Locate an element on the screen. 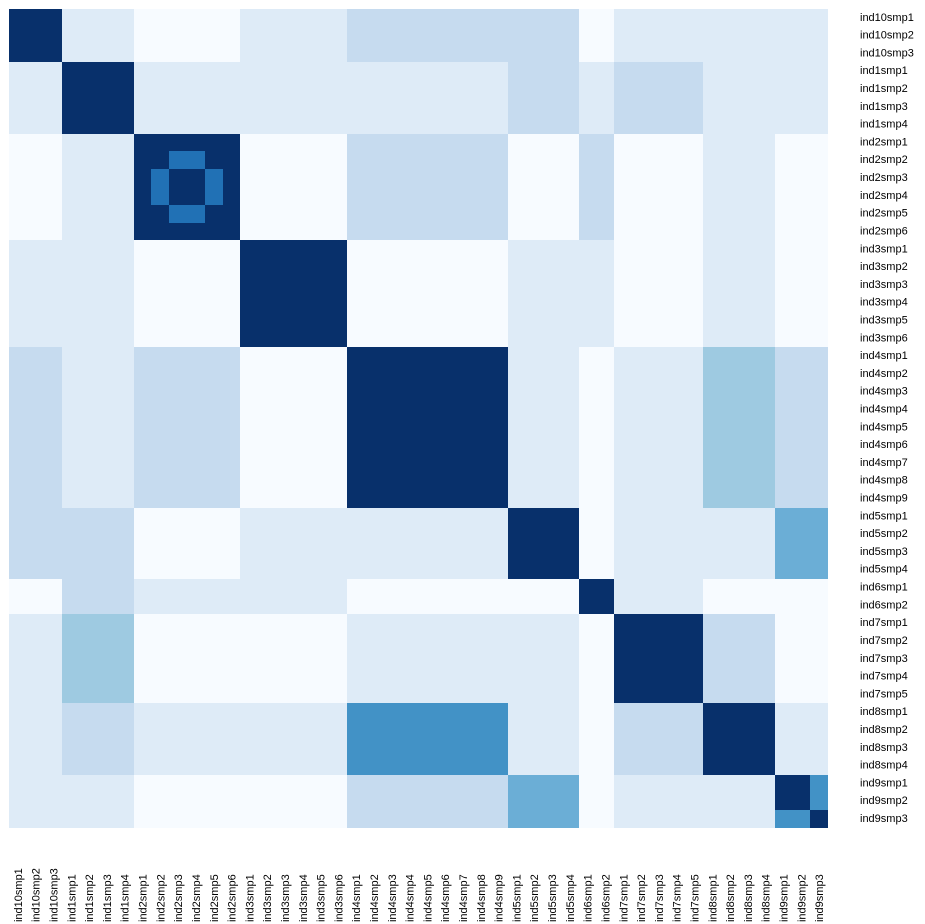 This screenshot has width=925, height=924. row-label: ind9smp1 is located at coordinates (884, 783).